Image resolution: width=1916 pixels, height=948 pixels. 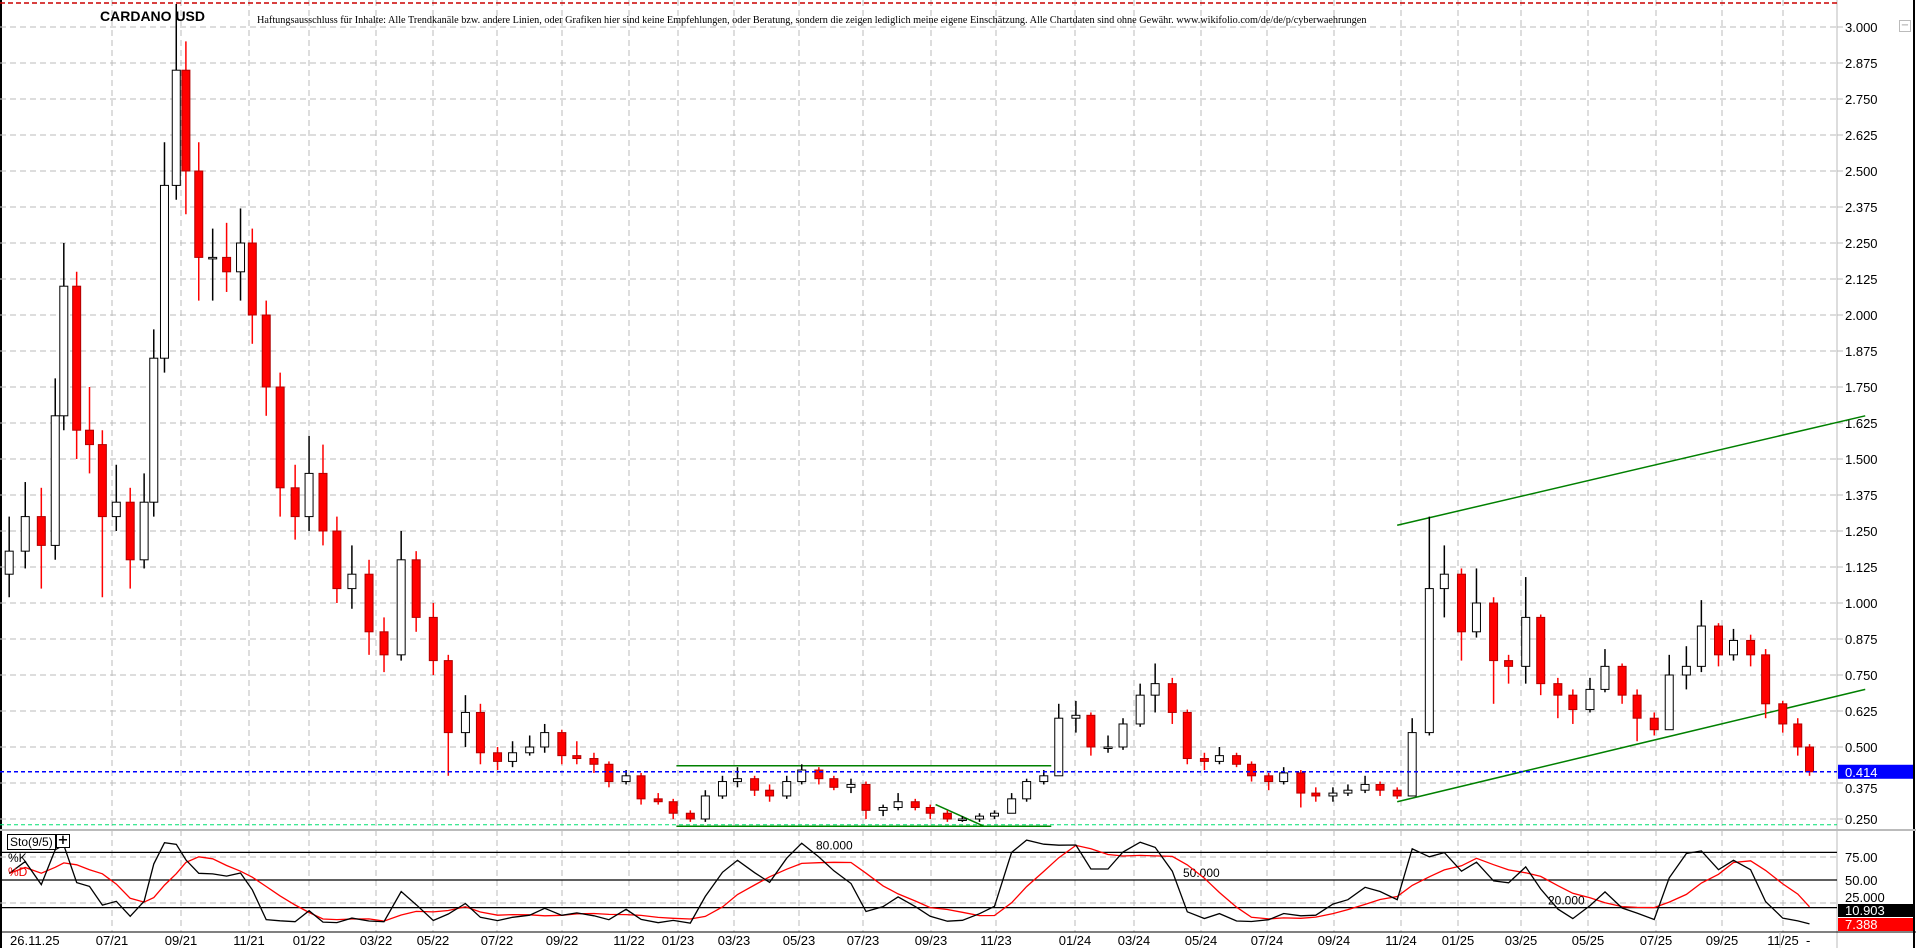 What do you see at coordinates (63, 840) in the screenshot?
I see `plus-icon: +` at bounding box center [63, 840].